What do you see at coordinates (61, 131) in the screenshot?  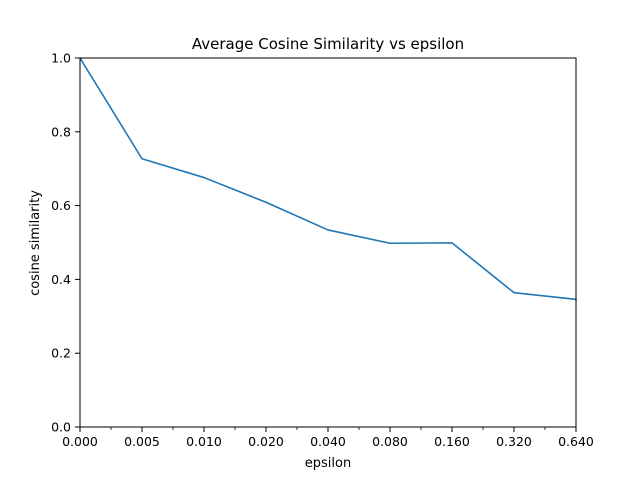 I see `y-tick-label: 0.8` at bounding box center [61, 131].